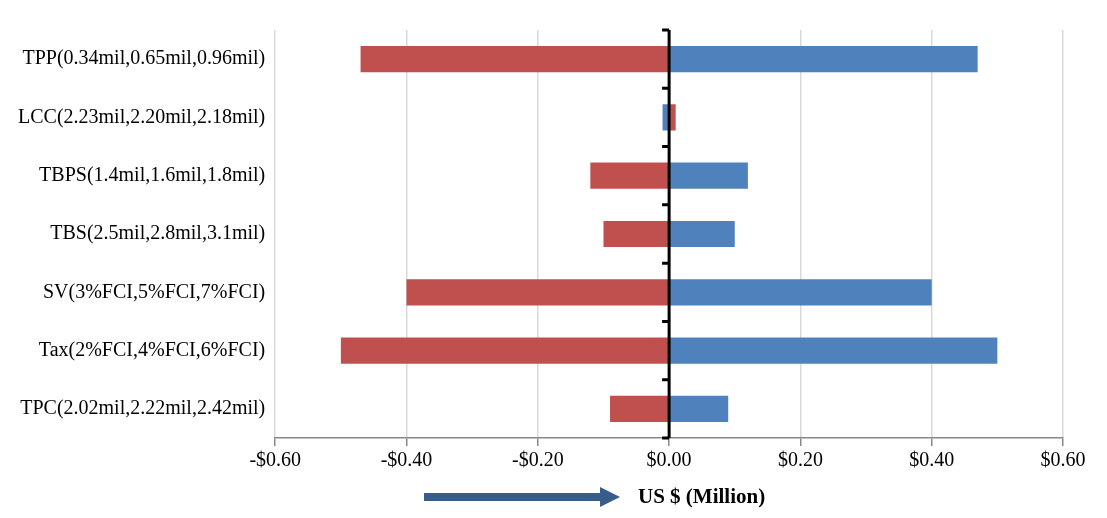  Describe the element at coordinates (143, 408) in the screenshot. I see `y-tick-label: TPC(2.02mil,2.22mil,2.42mil)` at that location.